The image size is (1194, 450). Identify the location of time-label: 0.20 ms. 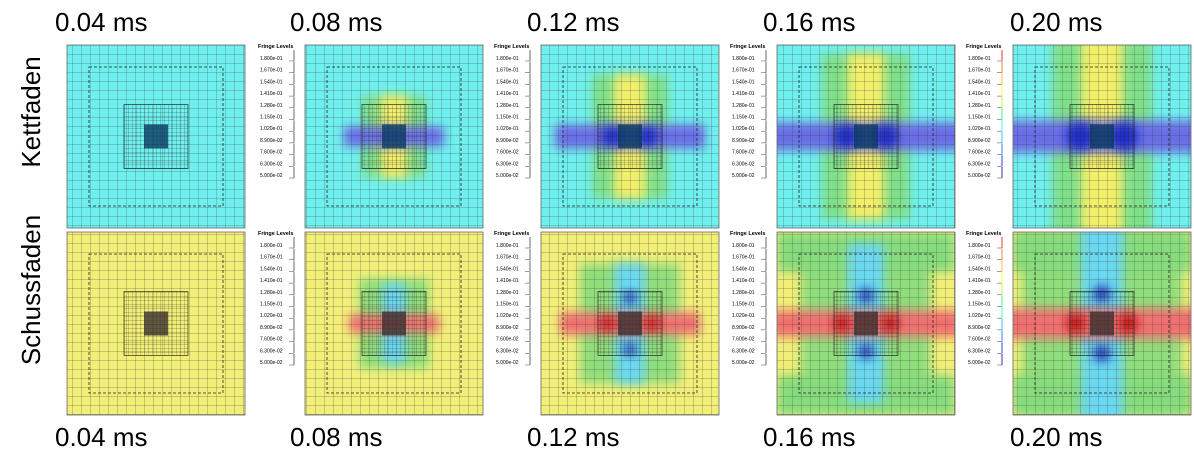
(1056, 22).